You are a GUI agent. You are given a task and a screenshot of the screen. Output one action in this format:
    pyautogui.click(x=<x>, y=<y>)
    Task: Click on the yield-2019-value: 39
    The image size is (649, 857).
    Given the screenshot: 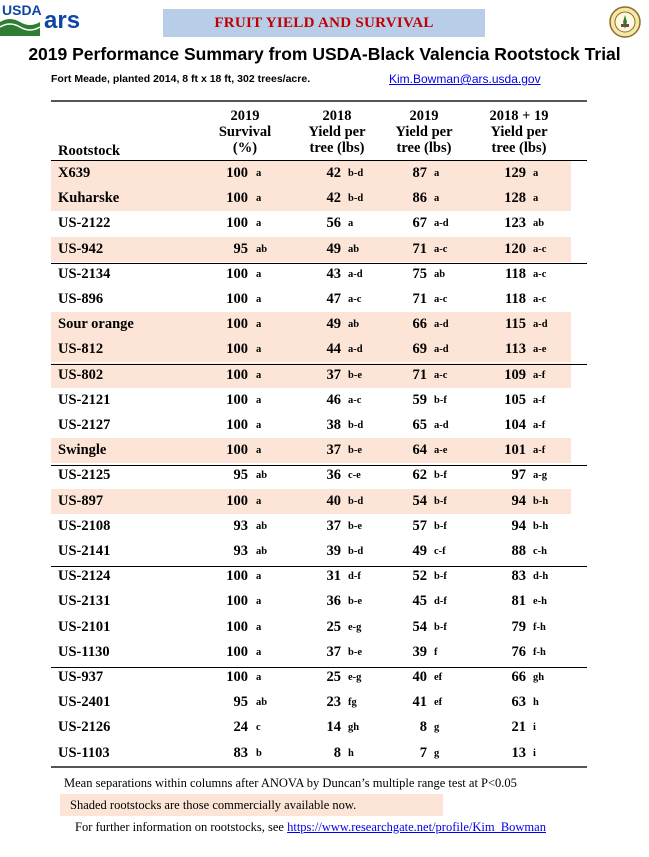 What is the action you would take?
    pyautogui.click(x=420, y=651)
    